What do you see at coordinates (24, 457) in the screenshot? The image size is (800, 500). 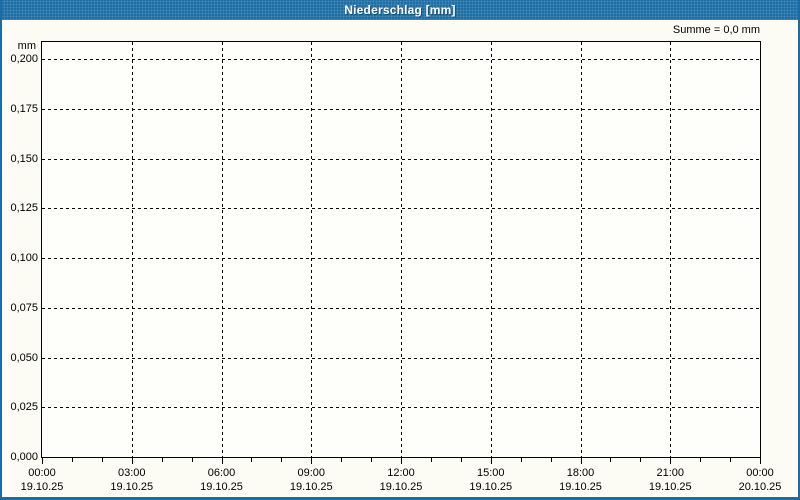 I see `y-tick-label: 0,000` at bounding box center [24, 457].